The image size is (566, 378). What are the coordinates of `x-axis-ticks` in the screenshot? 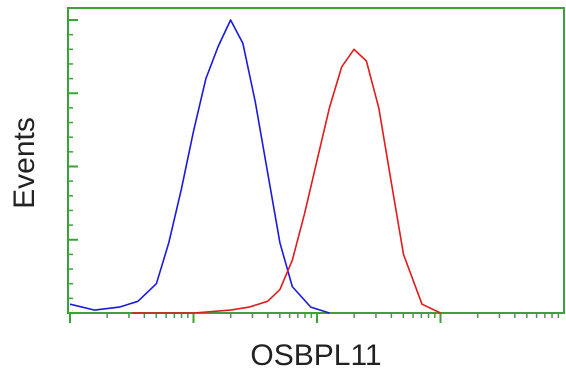 It's located at (314, 318).